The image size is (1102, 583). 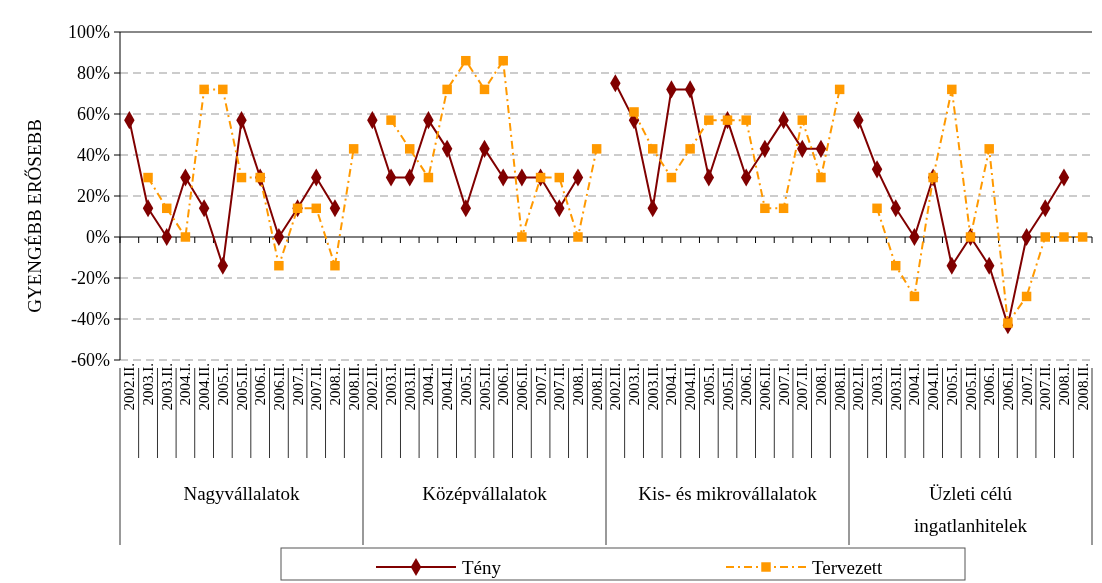 What do you see at coordinates (848, 567) in the screenshot?
I see `legend-label: Tervezett` at bounding box center [848, 567].